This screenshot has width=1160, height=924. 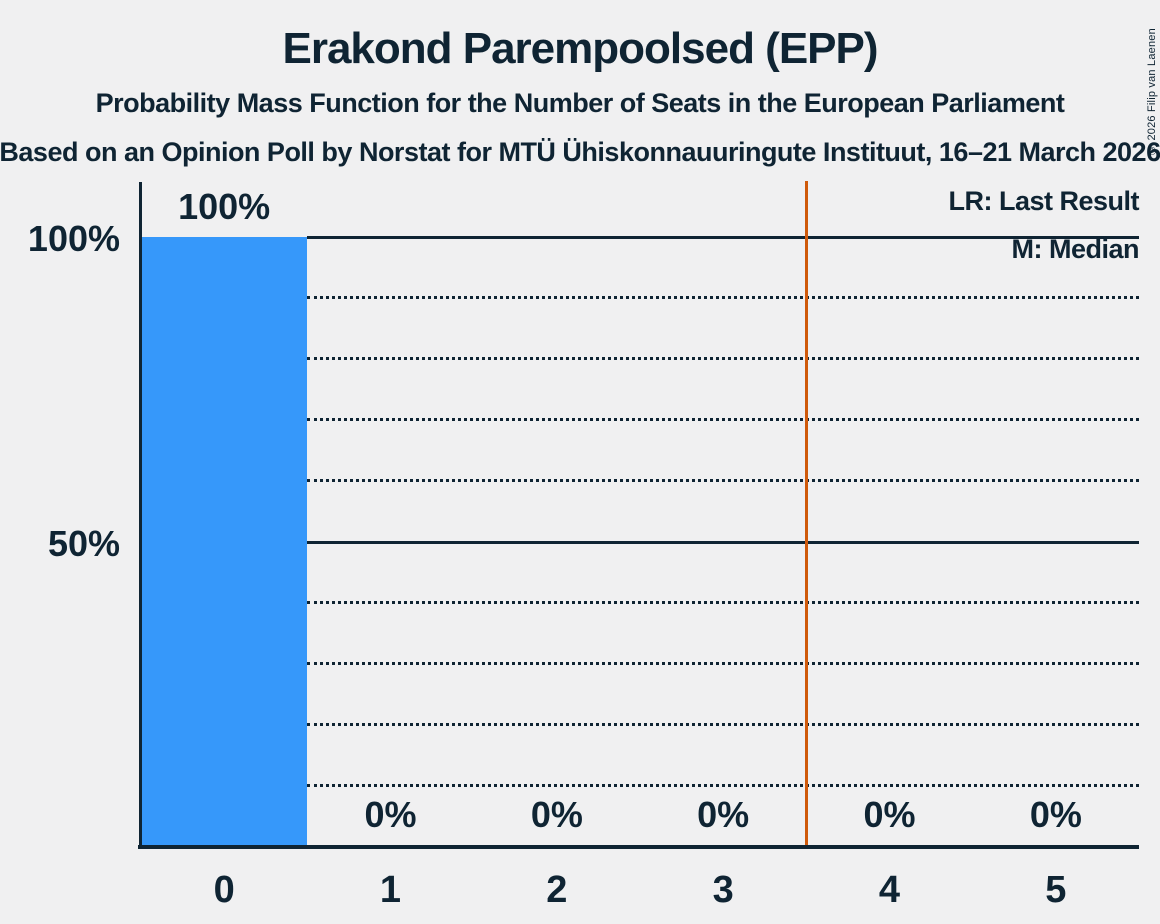 What do you see at coordinates (140, 515) in the screenshot?
I see `y-axis-line` at bounding box center [140, 515].